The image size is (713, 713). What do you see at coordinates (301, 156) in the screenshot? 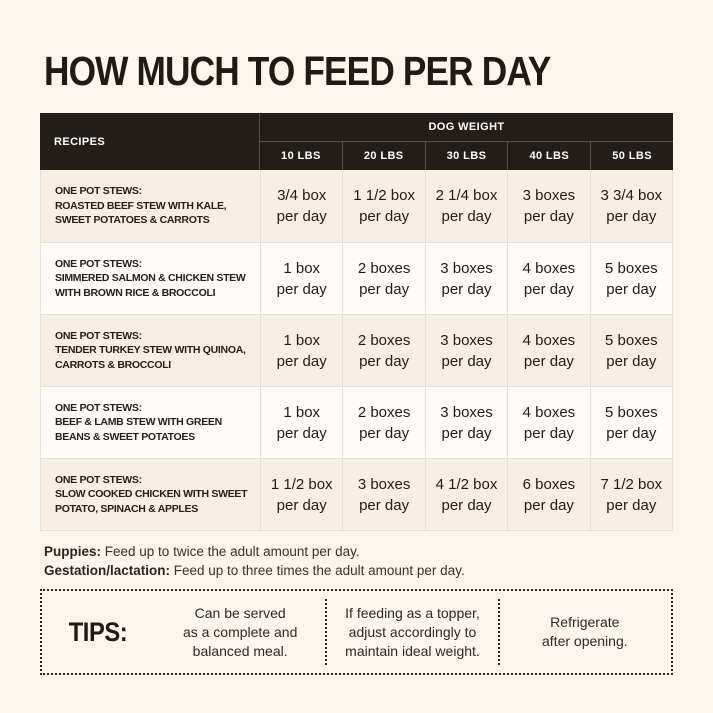
I see `weight-column-10lbs: 10 LBS` at bounding box center [301, 156].